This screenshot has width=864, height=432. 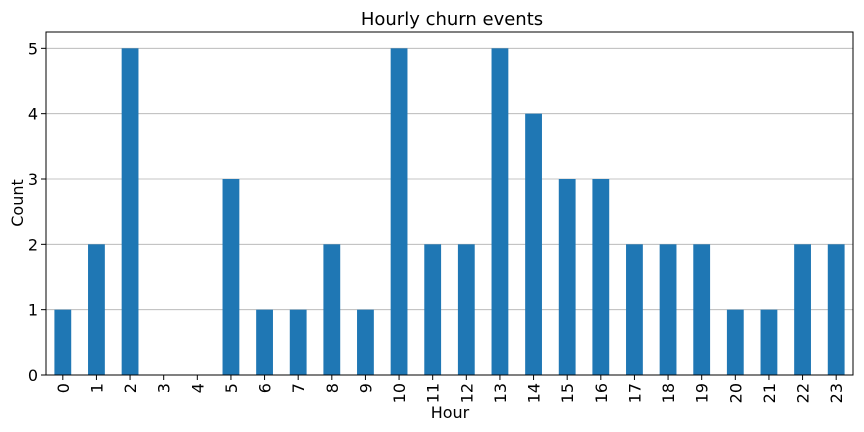 What do you see at coordinates (332, 388) in the screenshot?
I see `x-tick-label: 8` at bounding box center [332, 388].